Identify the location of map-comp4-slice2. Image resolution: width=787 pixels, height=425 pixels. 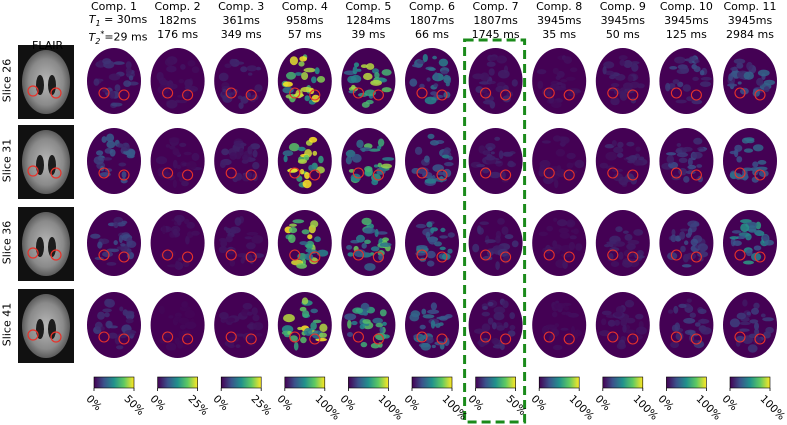
(304, 161).